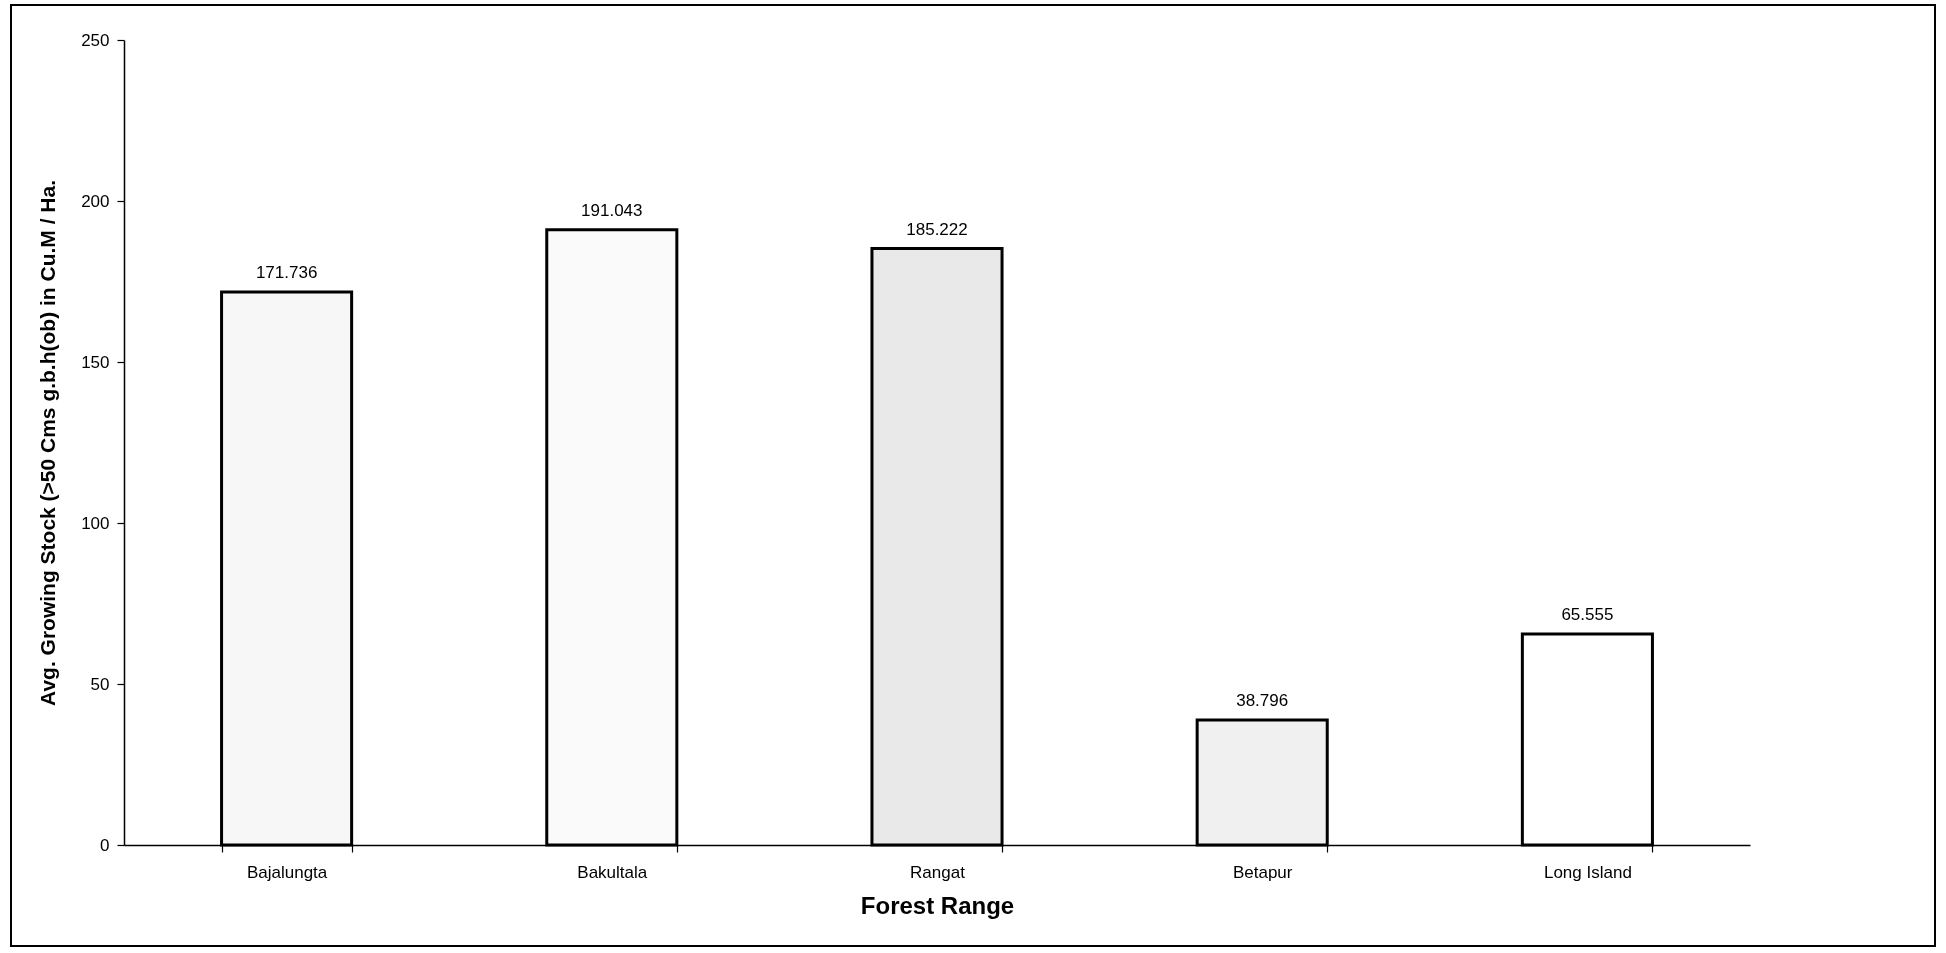 The width and height of the screenshot is (1946, 953). What do you see at coordinates (287, 872) in the screenshot?
I see `x-tick-label: Bajalungta` at bounding box center [287, 872].